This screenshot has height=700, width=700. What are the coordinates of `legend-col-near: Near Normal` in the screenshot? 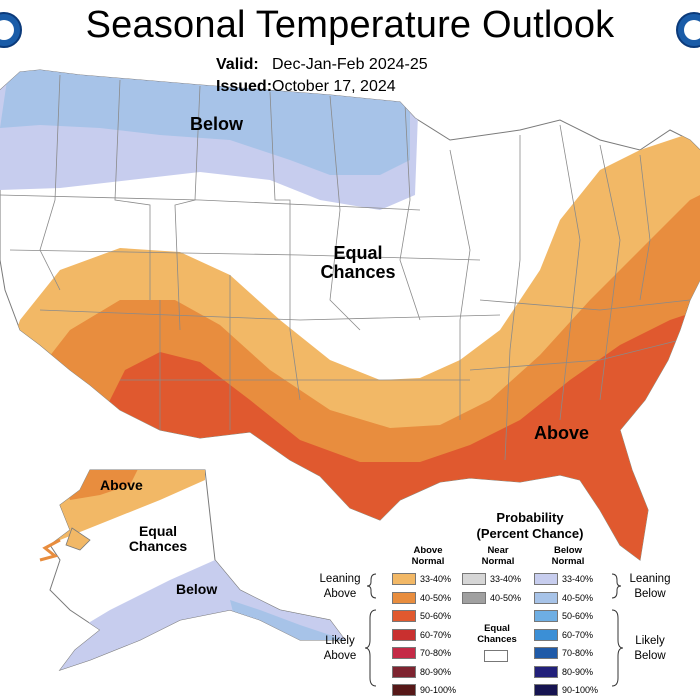 It's located at (498, 556).